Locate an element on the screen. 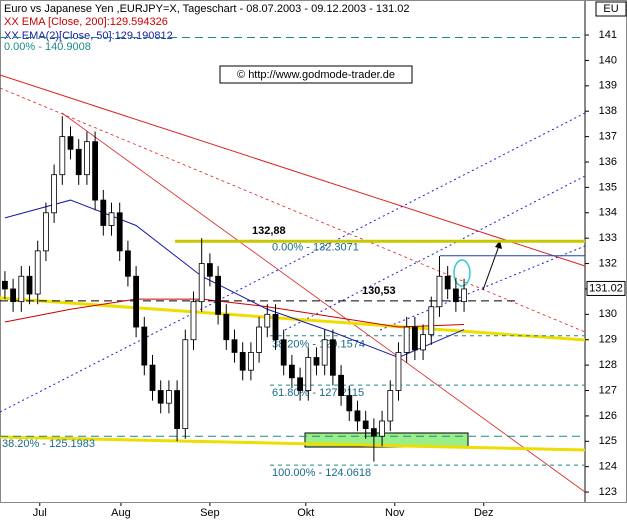 The height and width of the screenshot is (521, 627). y-tick-label: 124 is located at coordinates (608, 467).